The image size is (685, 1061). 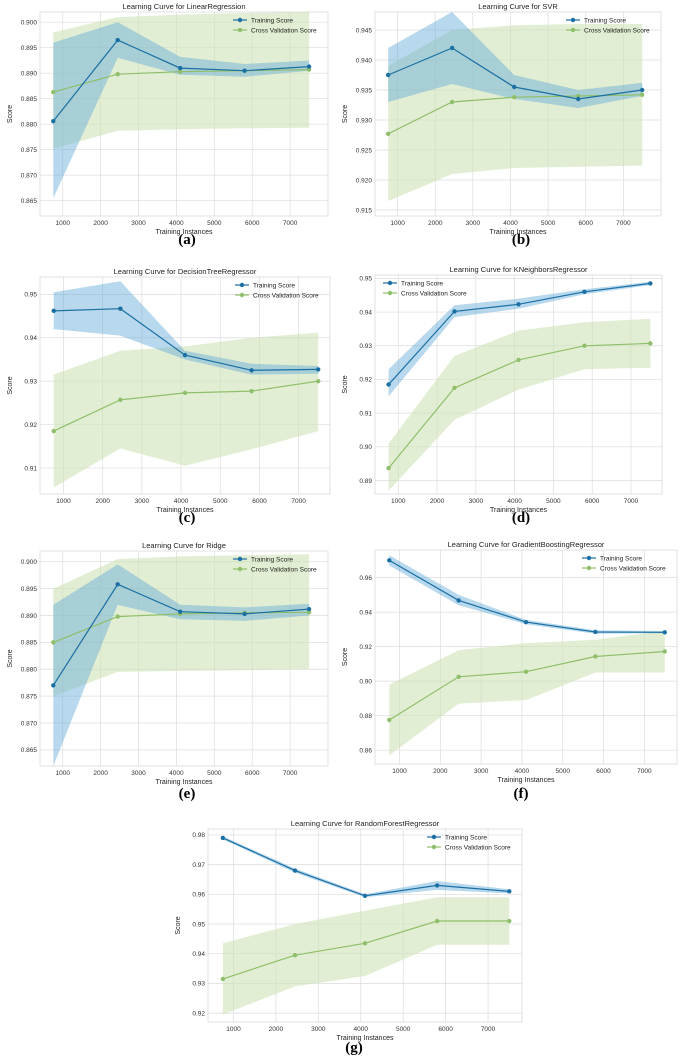 What do you see at coordinates (275, 25) in the screenshot?
I see `legend: Training Score Cross Validation Score` at bounding box center [275, 25].